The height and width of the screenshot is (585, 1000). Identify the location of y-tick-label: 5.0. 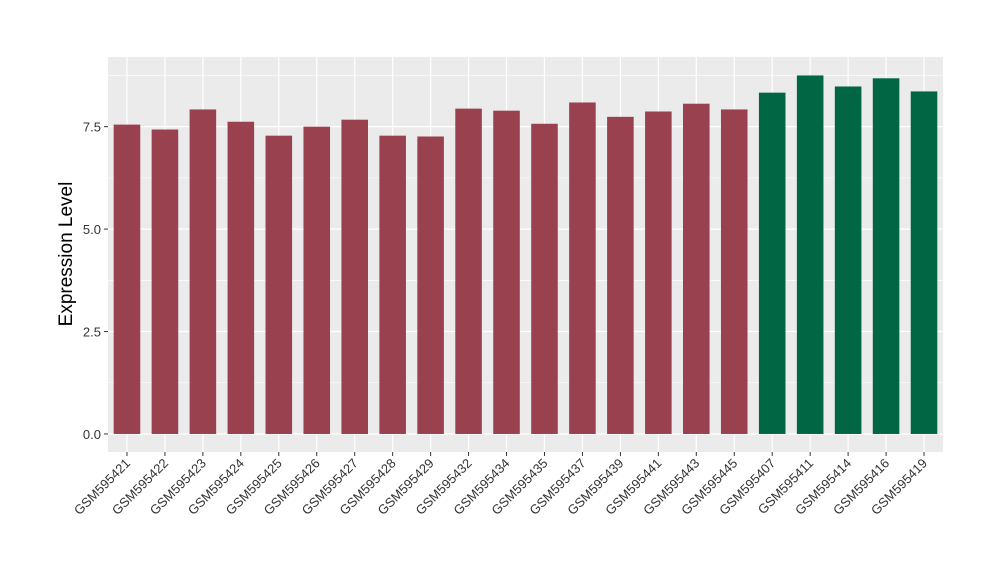
(92, 229).